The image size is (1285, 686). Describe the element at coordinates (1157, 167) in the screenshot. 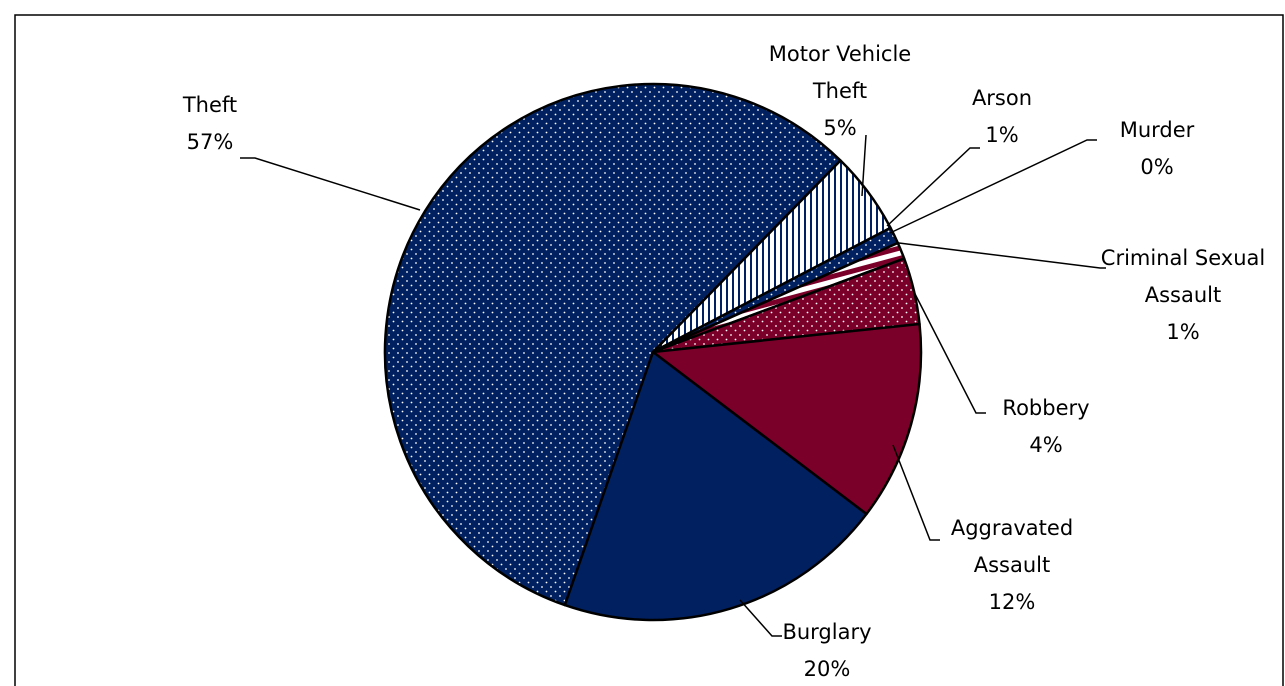

I see `value-label: 0%` at that location.